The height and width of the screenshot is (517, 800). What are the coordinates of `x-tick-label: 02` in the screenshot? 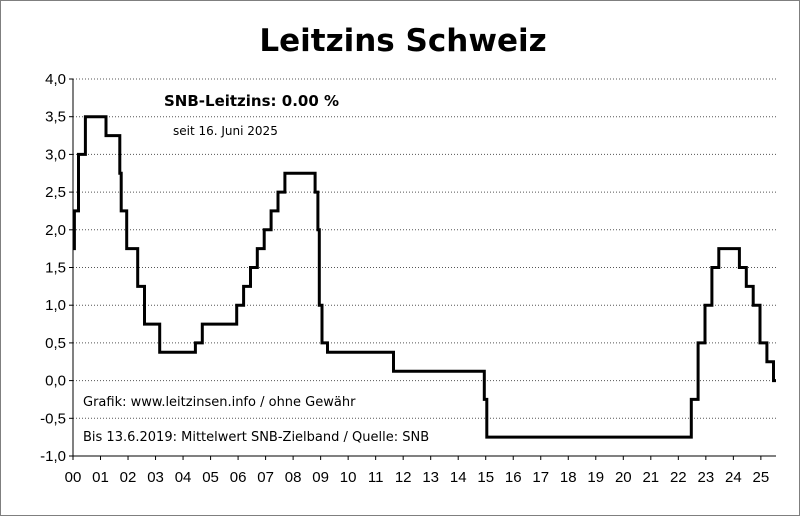 It's located at (128, 477).